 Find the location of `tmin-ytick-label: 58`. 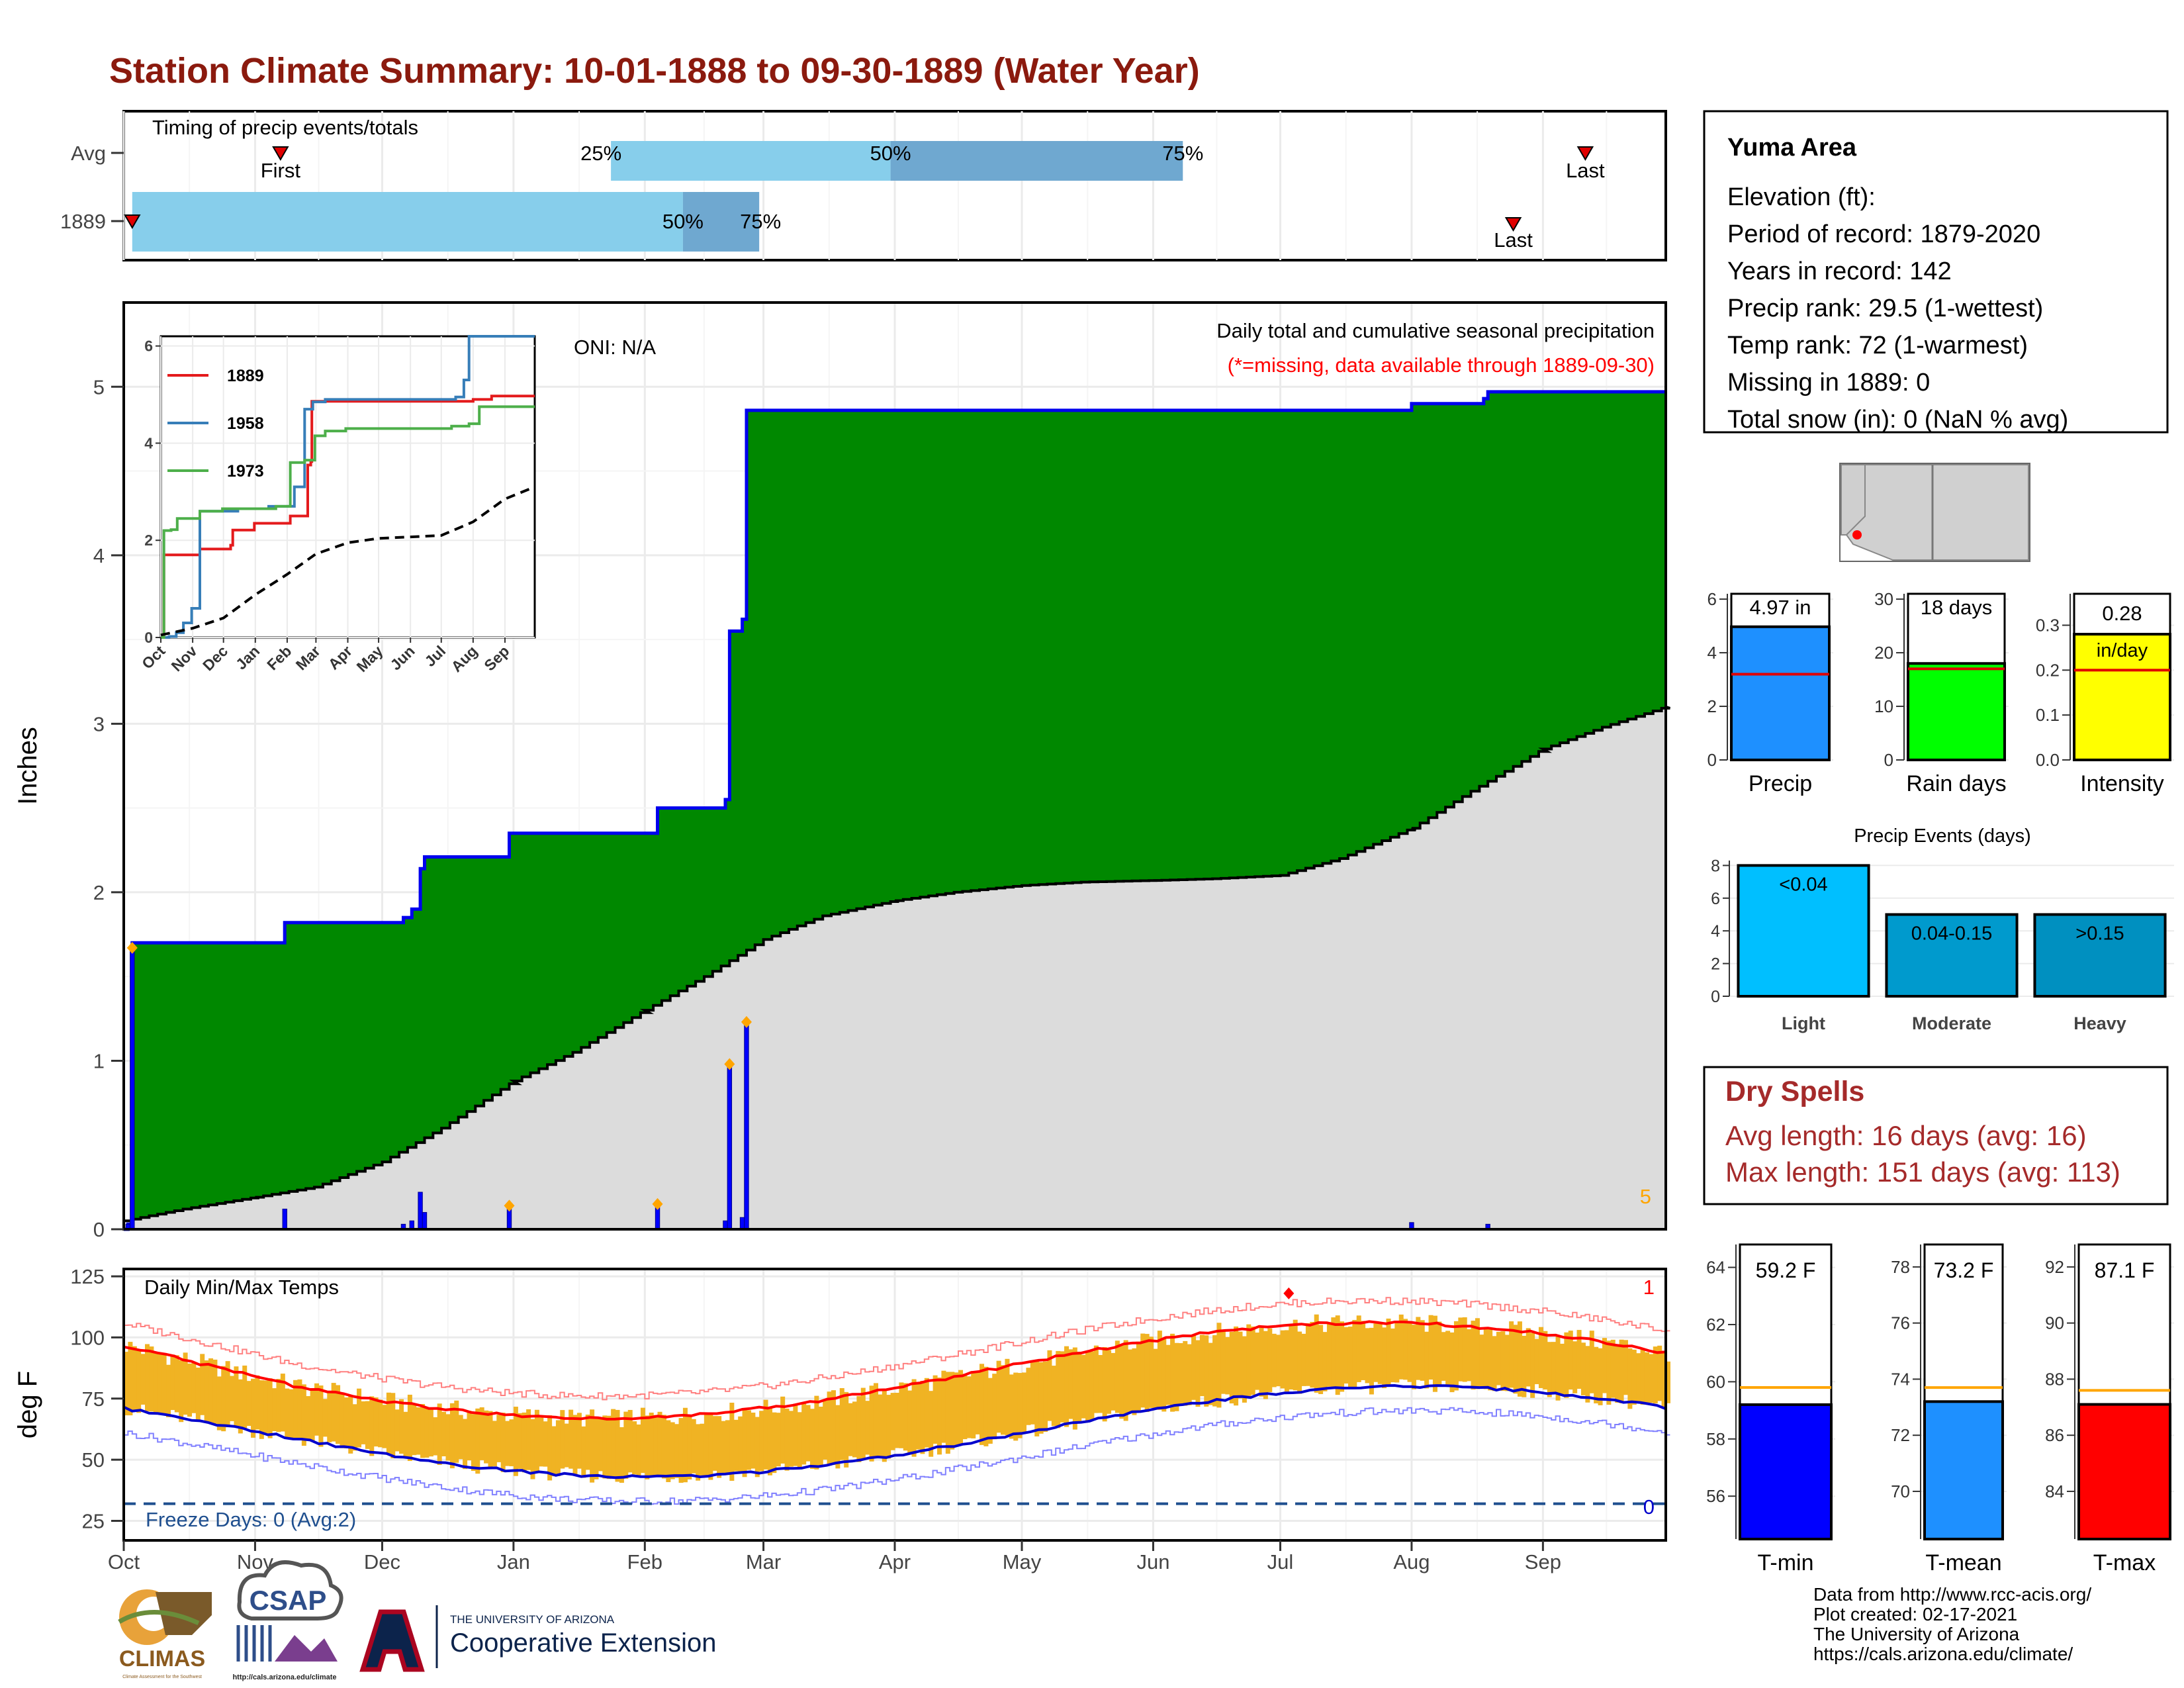

tmin-ytick-label: 58 is located at coordinates (1715, 1439).